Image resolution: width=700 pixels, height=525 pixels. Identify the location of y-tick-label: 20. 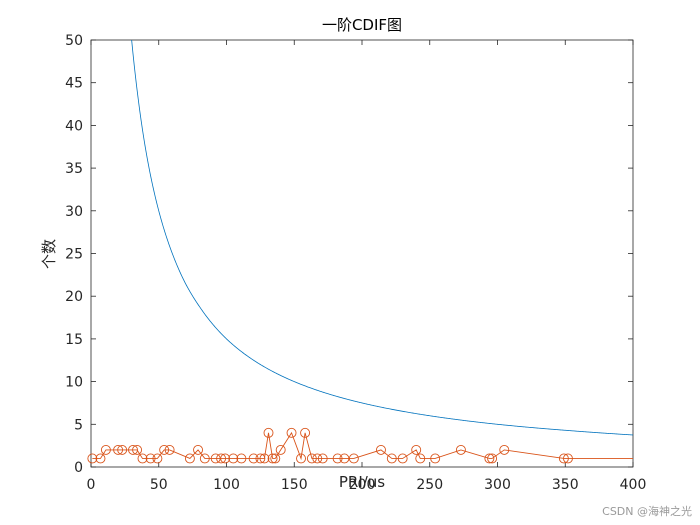
(74, 297).